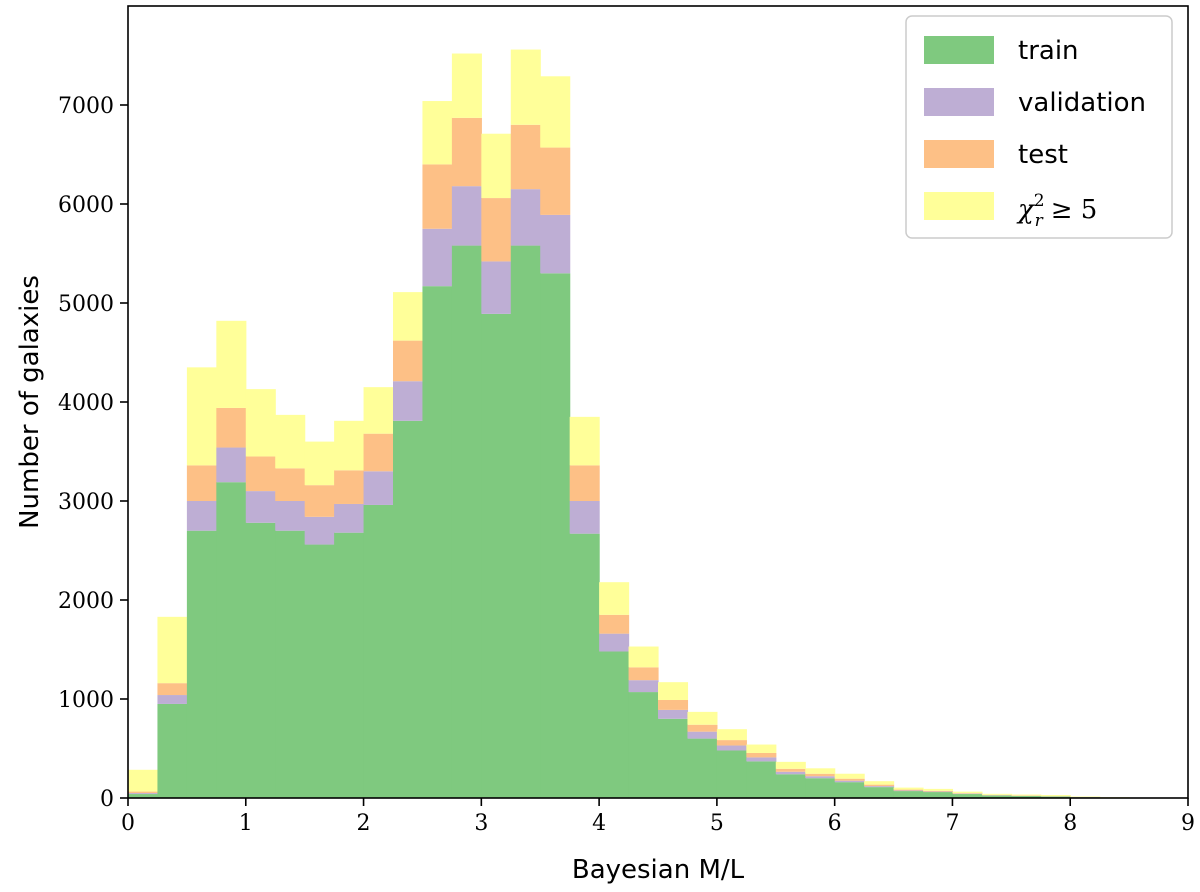 This screenshot has height=892, width=1200. What do you see at coordinates (246, 823) in the screenshot?
I see `x-tick-label: 1` at bounding box center [246, 823].